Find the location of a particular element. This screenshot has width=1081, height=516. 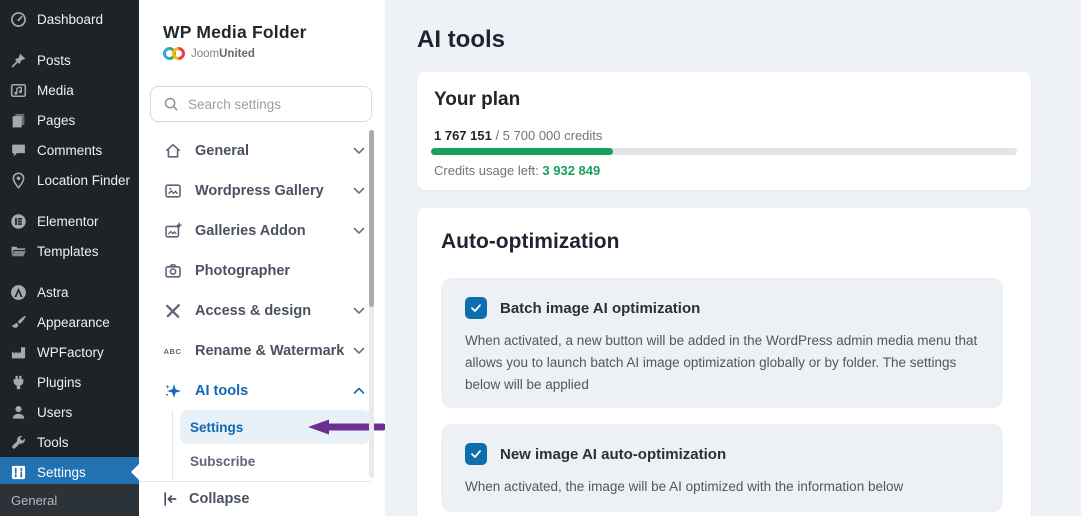

plan-progress-fill is located at coordinates (522, 151).